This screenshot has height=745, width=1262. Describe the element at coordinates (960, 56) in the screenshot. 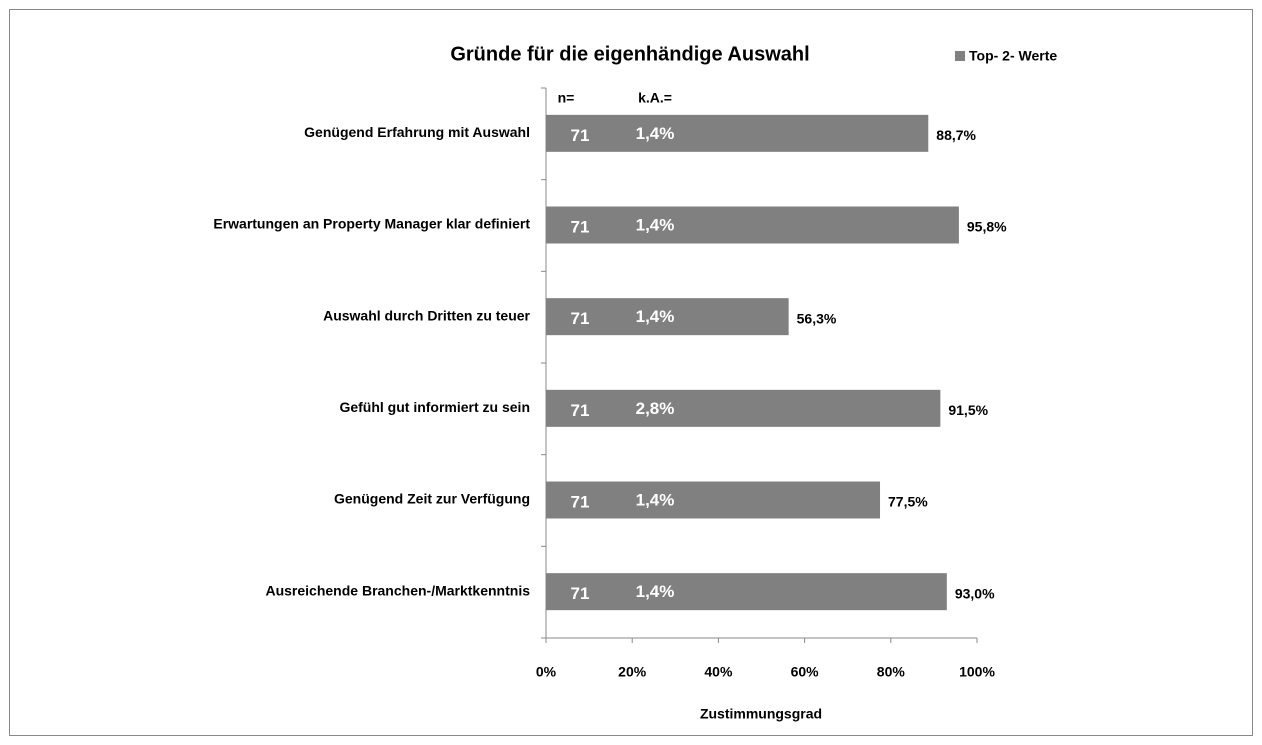

I see `legend-swatch` at that location.